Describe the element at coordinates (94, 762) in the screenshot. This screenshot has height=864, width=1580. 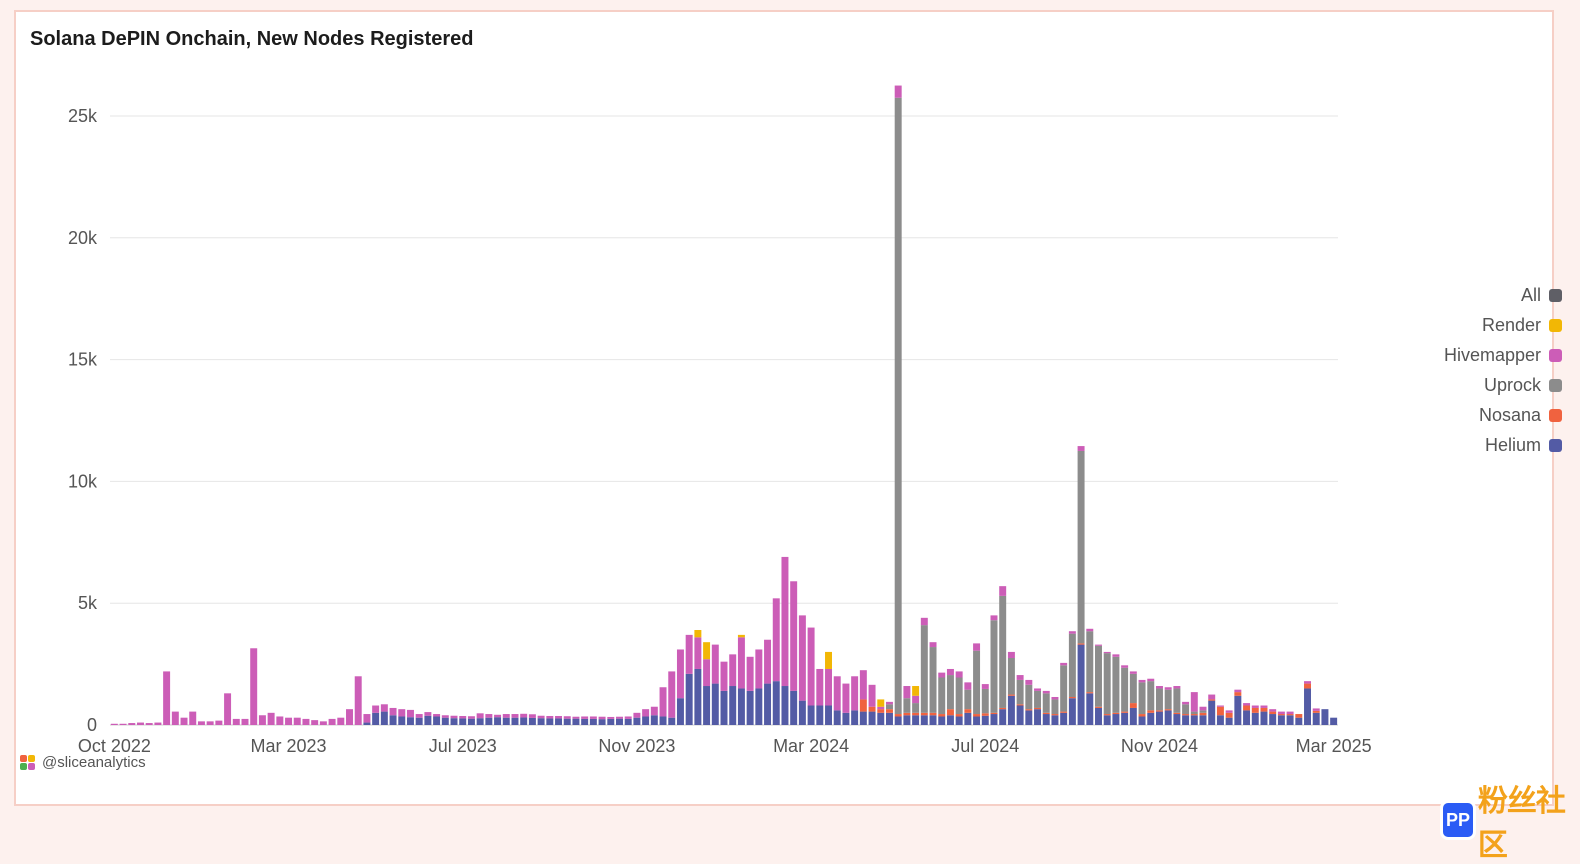
I see `attribution-handle: @sliceanalytics` at that location.